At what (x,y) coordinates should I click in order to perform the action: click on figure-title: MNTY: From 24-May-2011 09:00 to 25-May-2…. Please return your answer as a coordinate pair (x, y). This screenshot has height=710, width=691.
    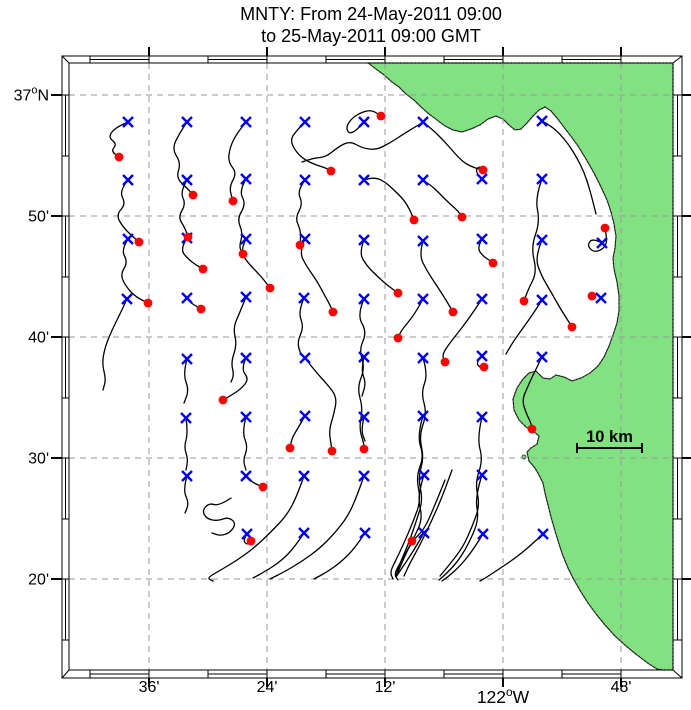
    Looking at the image, I should click on (371, 25).